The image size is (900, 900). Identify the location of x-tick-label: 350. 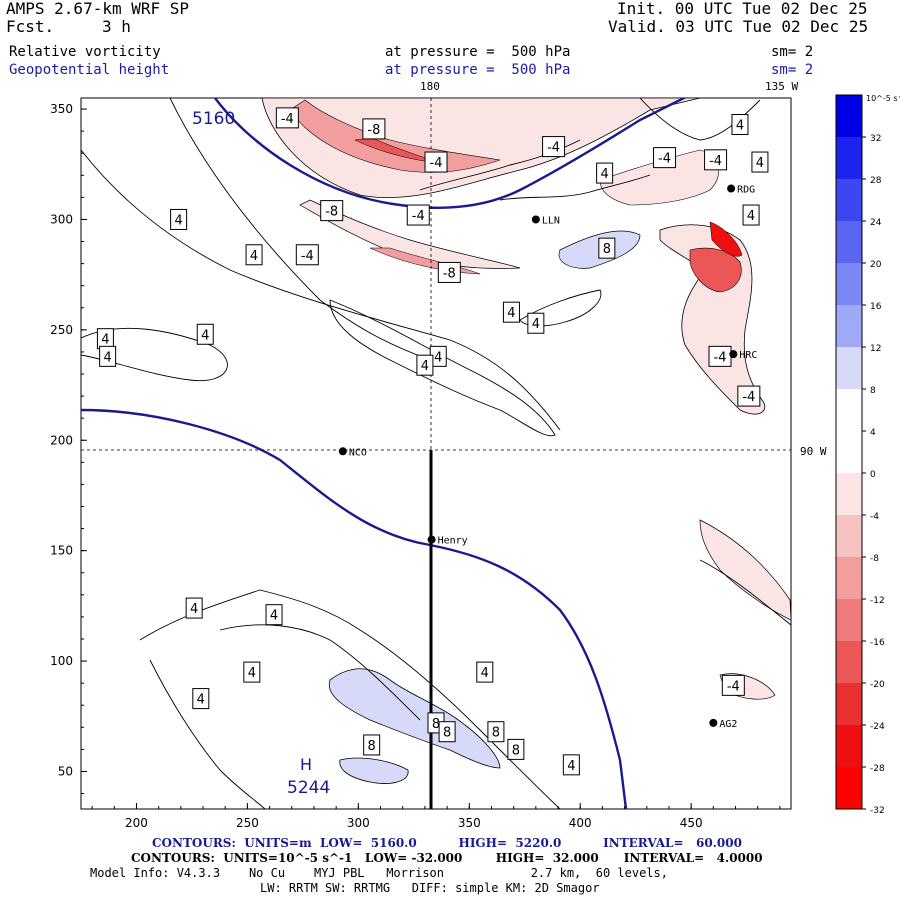
(469, 823).